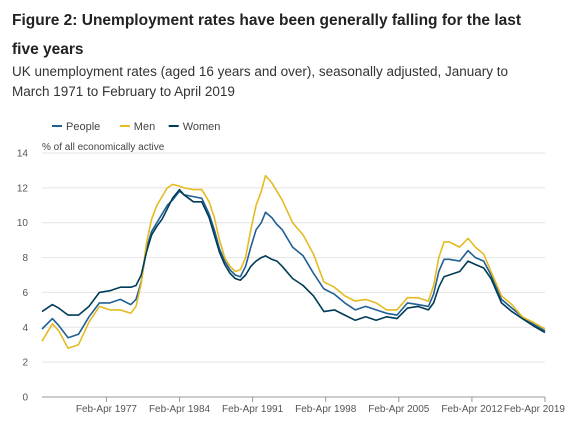 This screenshot has height=435, width=579. I want to click on x-tick-label: Feb-Apr 2019, so click(535, 409).